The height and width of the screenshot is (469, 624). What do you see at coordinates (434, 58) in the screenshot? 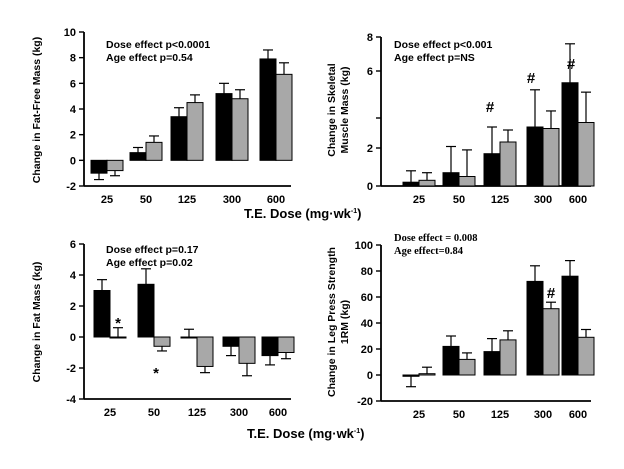
I see `annotation: Age effect p=NS` at bounding box center [434, 58].